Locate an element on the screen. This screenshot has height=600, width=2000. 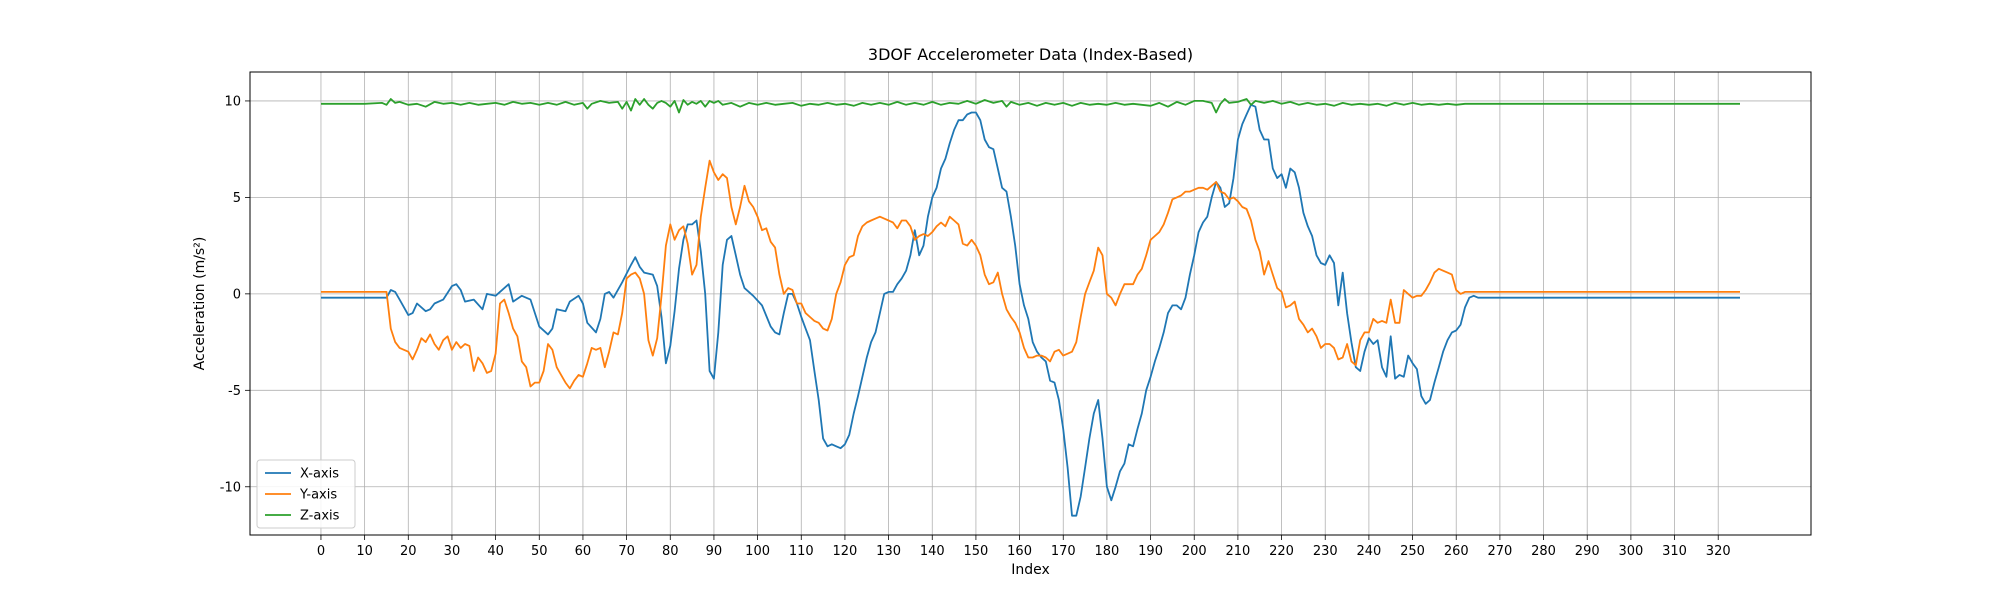
x-tick-label: 240 is located at coordinates (1368, 551).